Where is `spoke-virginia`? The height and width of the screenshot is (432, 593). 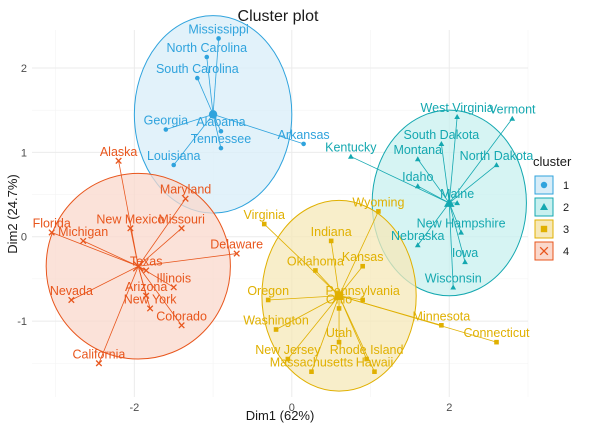
spoke-virginia is located at coordinates (301, 260).